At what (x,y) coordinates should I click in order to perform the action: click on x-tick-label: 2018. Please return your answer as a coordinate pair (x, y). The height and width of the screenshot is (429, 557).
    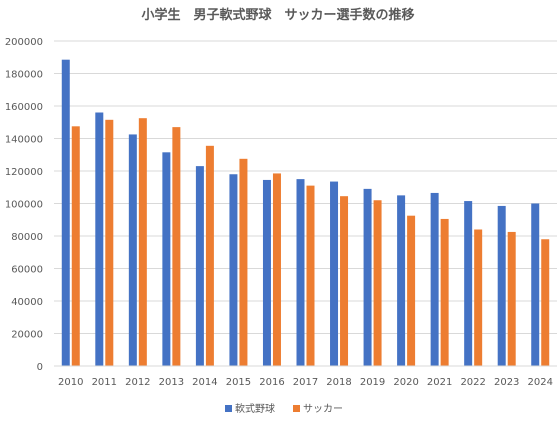
    Looking at the image, I should click on (338, 382).